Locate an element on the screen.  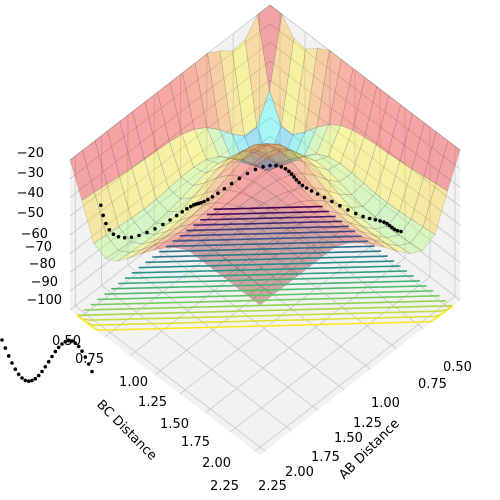
x-tick-label: 2.00 is located at coordinates (299, 472).